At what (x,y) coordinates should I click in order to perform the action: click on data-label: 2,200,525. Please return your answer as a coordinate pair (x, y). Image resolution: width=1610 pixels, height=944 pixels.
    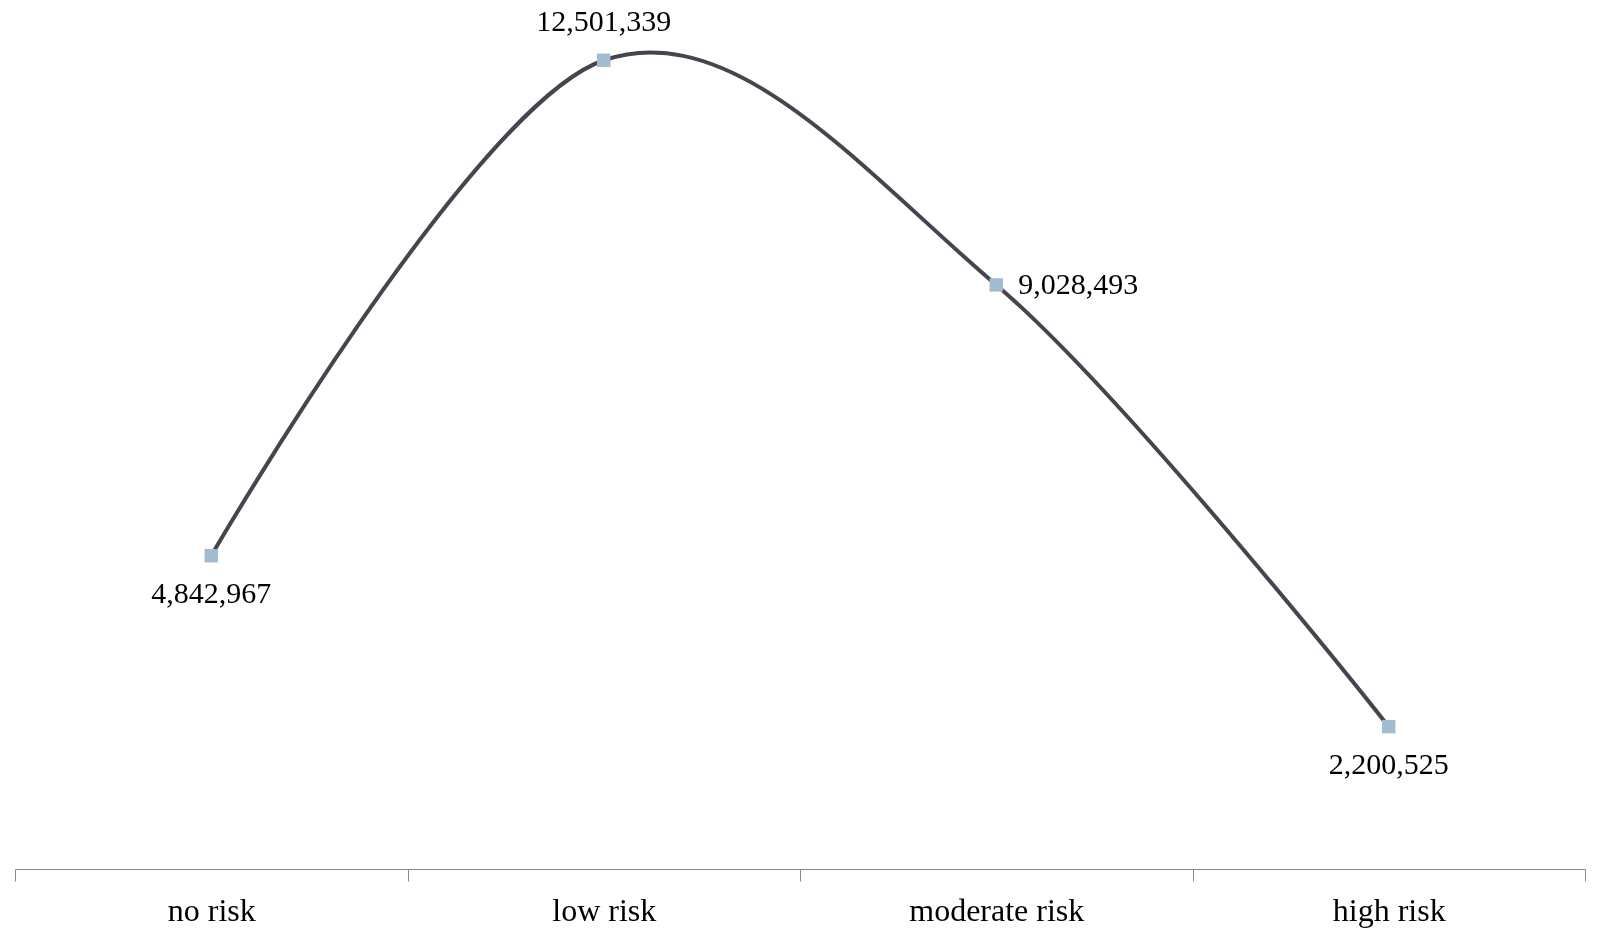
    Looking at the image, I should click on (1388, 763).